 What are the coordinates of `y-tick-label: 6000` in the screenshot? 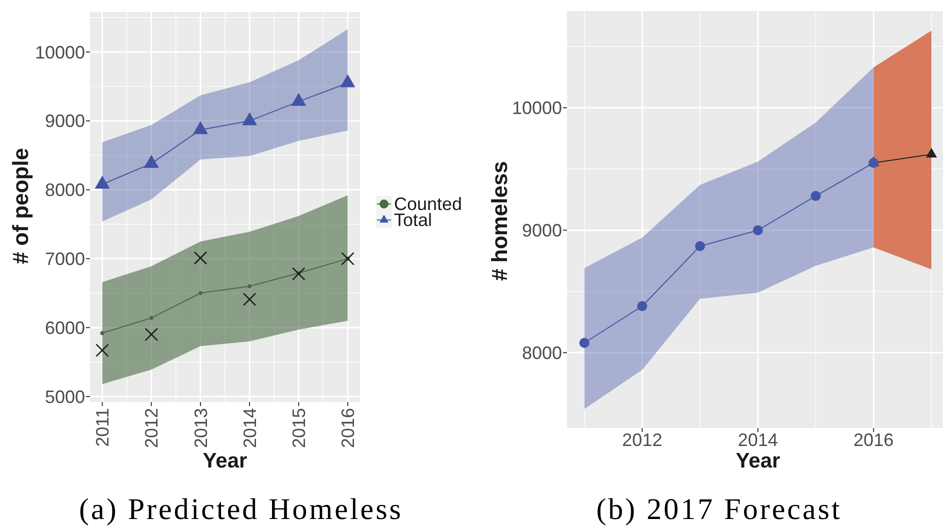 It's located at (64, 328).